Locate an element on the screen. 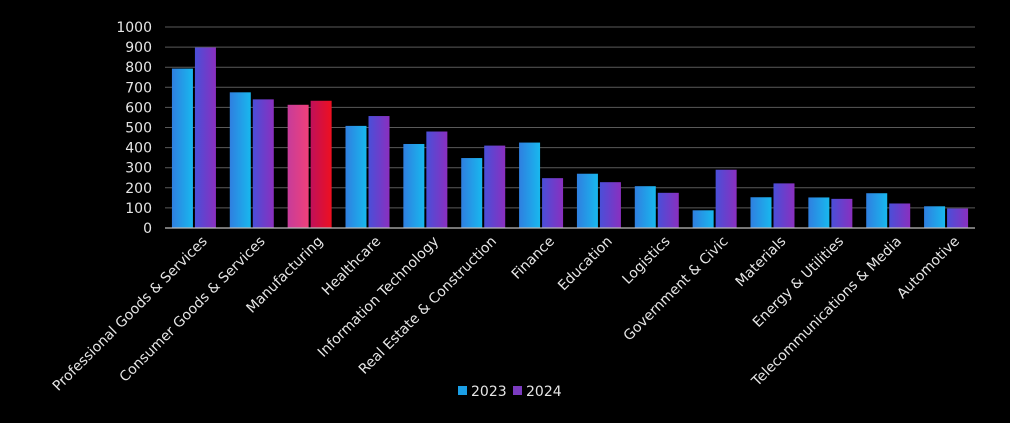  legend-swatch-2023 is located at coordinates (462, 390).